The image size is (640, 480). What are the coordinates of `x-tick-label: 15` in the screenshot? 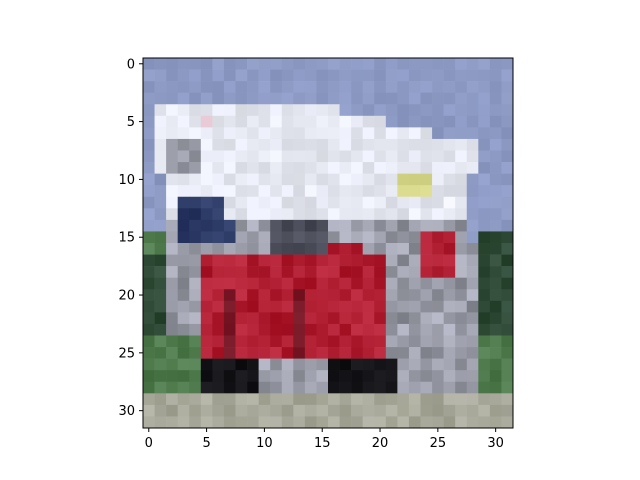 It's located at (322, 443).